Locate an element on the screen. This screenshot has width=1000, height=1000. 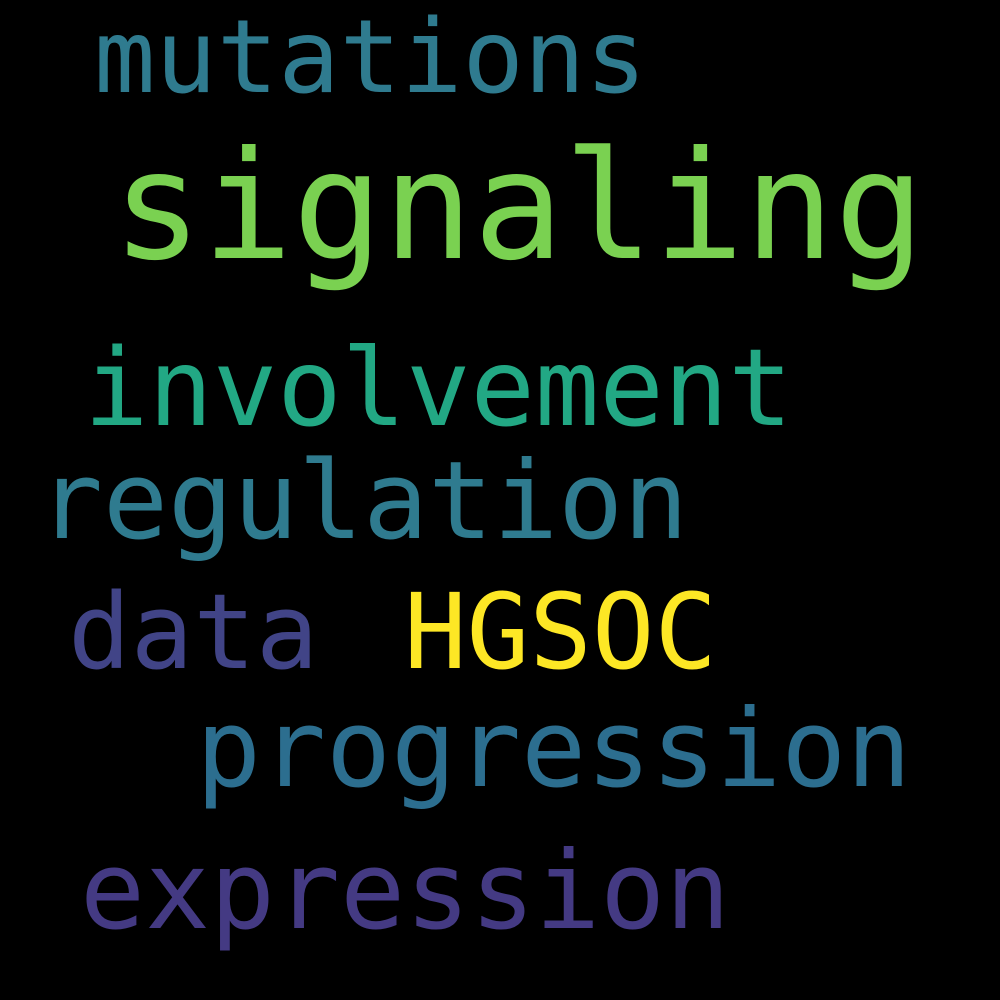
word-signaling: signaling is located at coordinates (518, 207).